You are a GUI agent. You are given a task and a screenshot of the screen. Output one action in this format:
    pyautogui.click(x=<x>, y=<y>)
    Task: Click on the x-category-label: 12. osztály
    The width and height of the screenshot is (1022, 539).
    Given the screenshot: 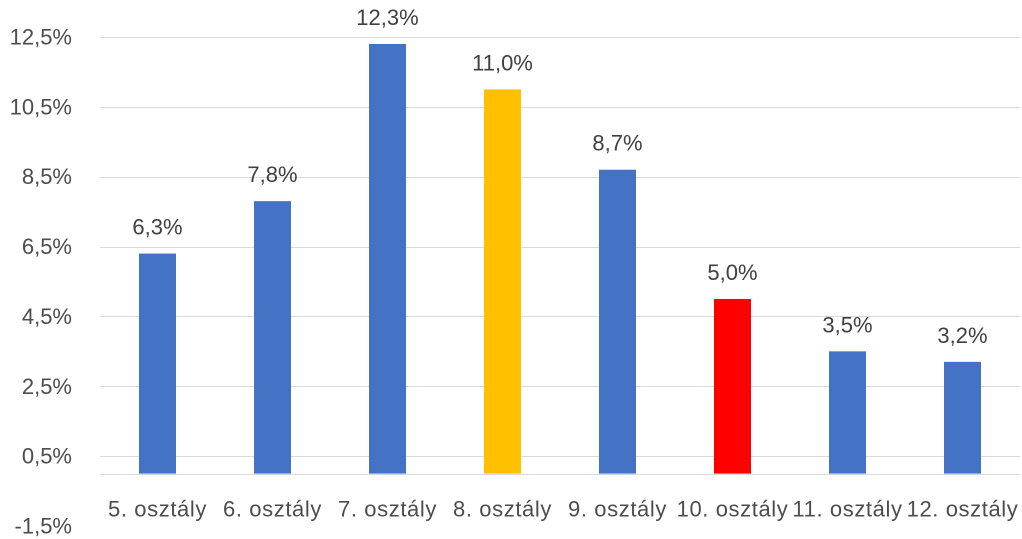 What is the action you would take?
    pyautogui.click(x=963, y=509)
    